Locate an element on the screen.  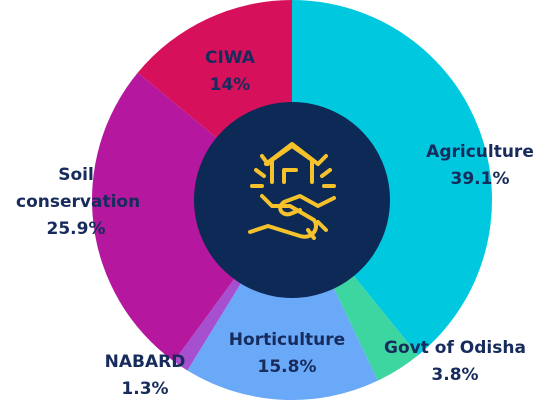
value-label: 3.8% is located at coordinates (455, 375).